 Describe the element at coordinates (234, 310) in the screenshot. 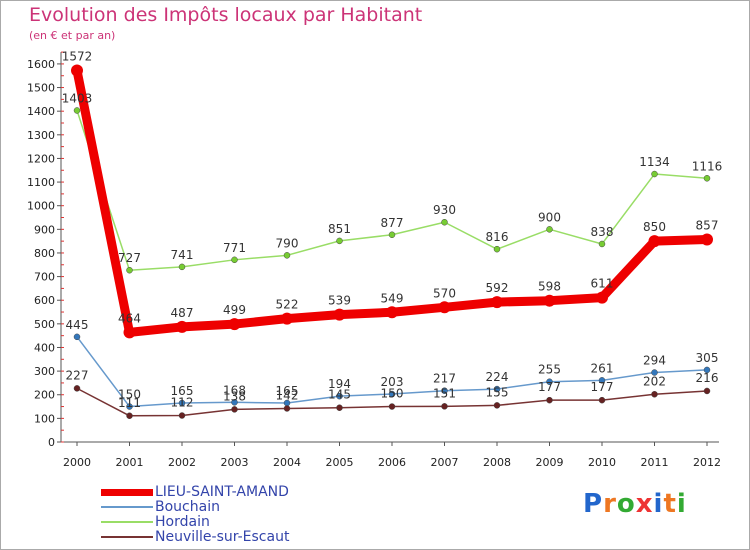

I see `data-label-lieu-saint-amand: 499` at that location.